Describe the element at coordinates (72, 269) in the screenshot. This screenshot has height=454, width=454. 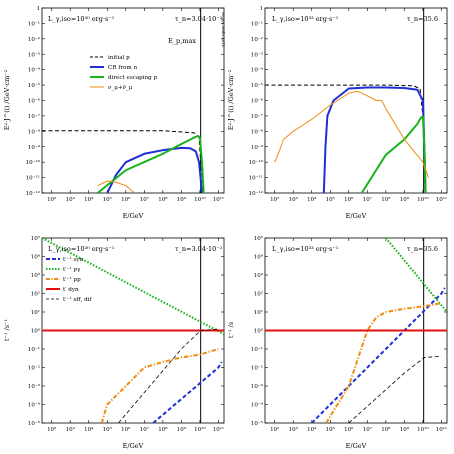
I see `legend-pg: t′⁻¹ pγ` at that location.